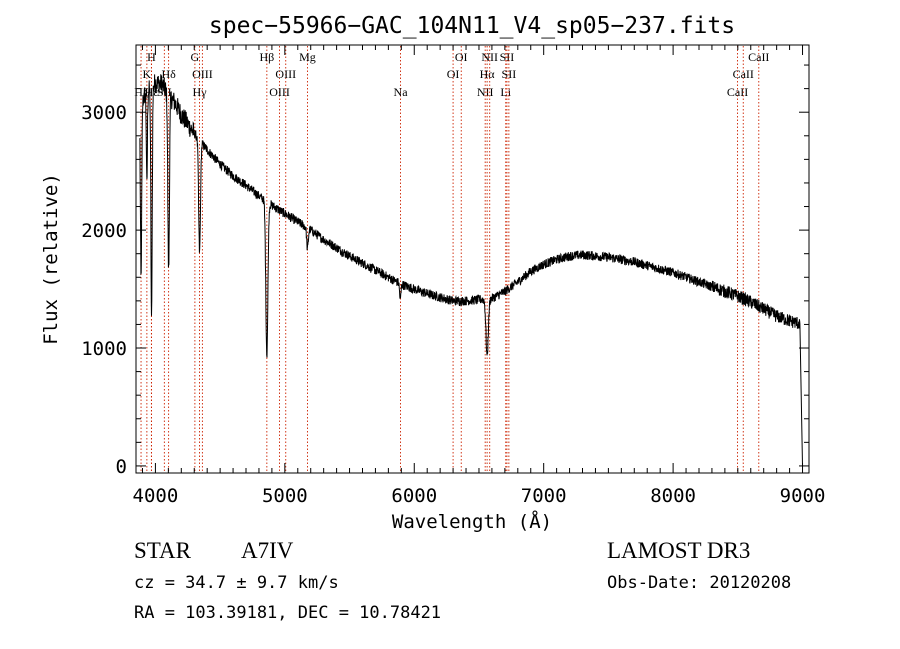 The image size is (900, 649). What do you see at coordinates (104, 113) in the screenshot?
I see `y-tick-label: 3000` at bounding box center [104, 113].